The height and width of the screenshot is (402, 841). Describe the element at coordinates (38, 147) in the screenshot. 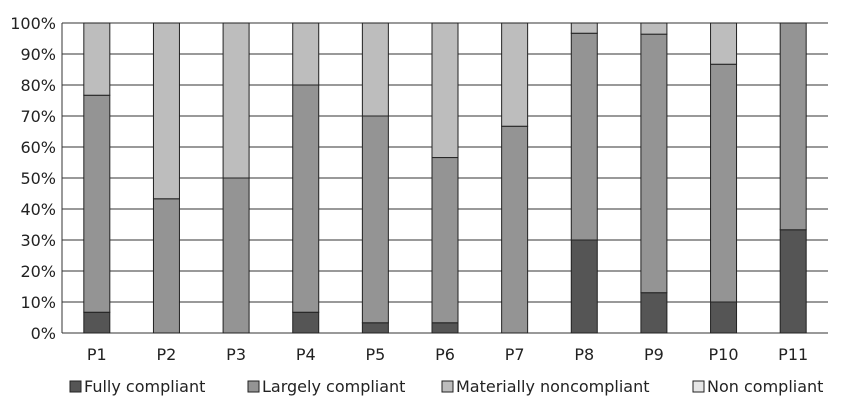

I see `y-tick-label: 60%` at that location.